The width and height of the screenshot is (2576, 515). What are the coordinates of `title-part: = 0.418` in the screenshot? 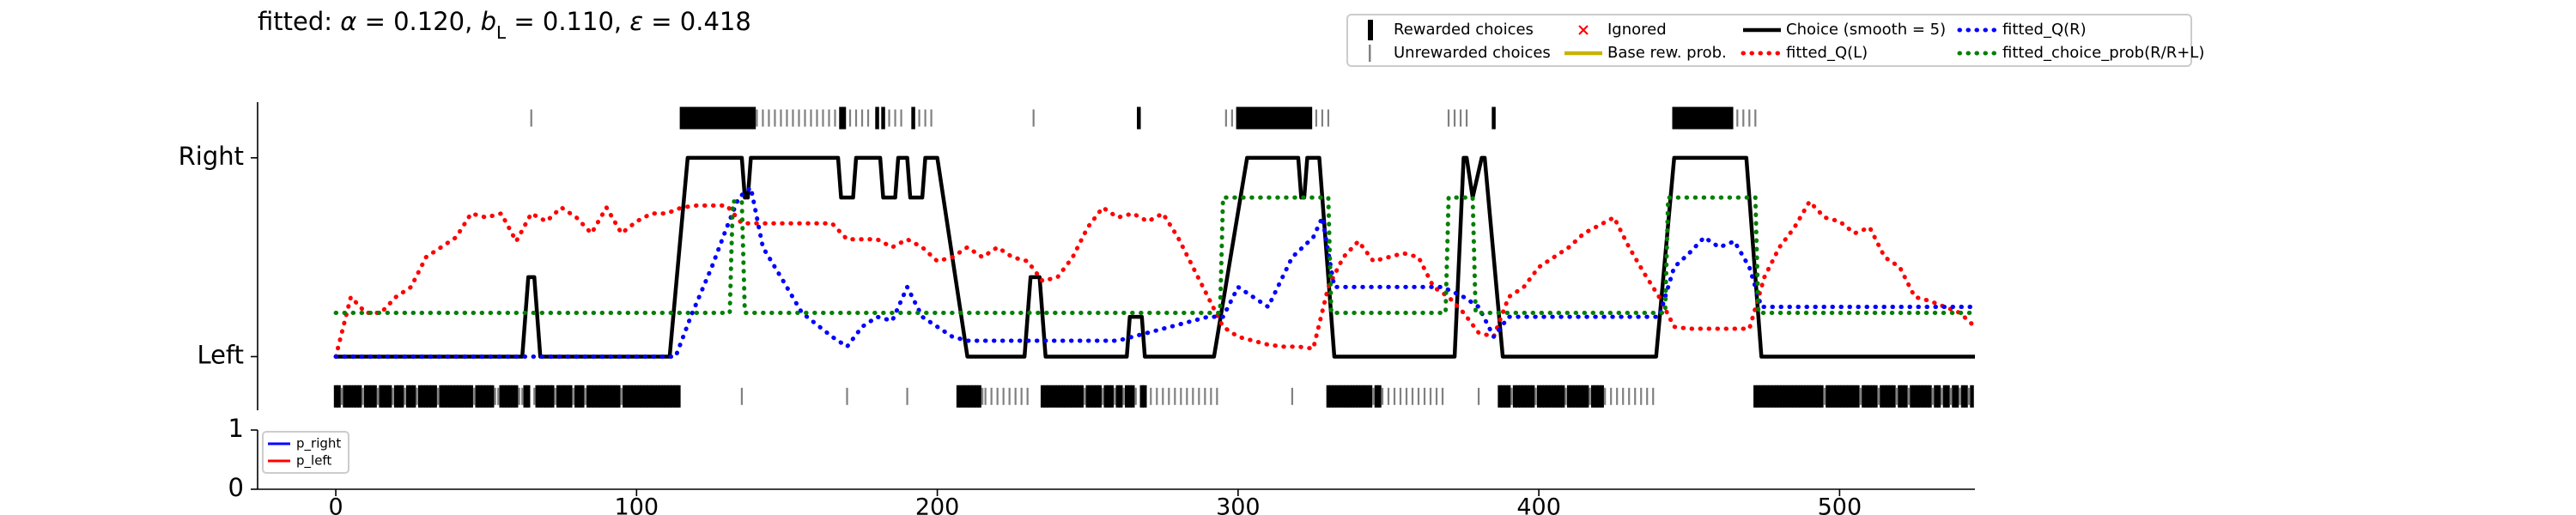 It's located at (697, 21).